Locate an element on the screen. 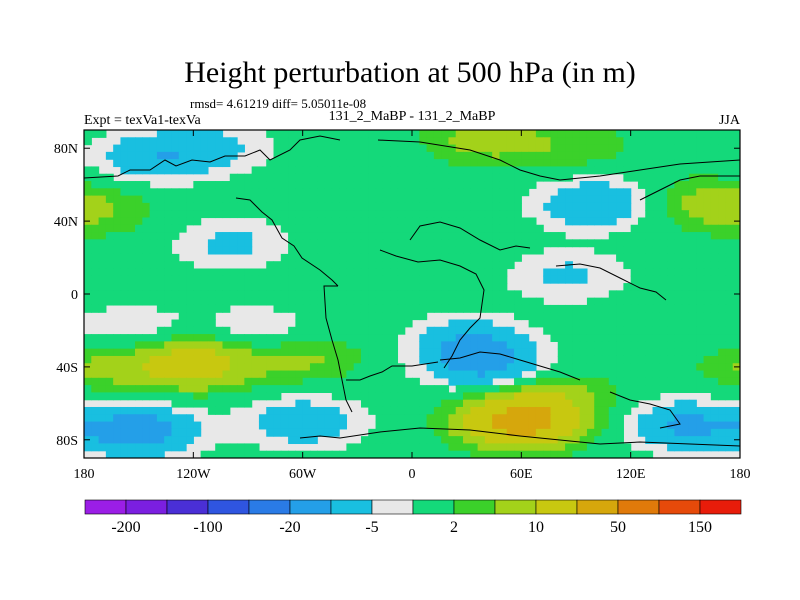 This screenshot has width=800, height=600. x-tick-label: 120E is located at coordinates (631, 474).